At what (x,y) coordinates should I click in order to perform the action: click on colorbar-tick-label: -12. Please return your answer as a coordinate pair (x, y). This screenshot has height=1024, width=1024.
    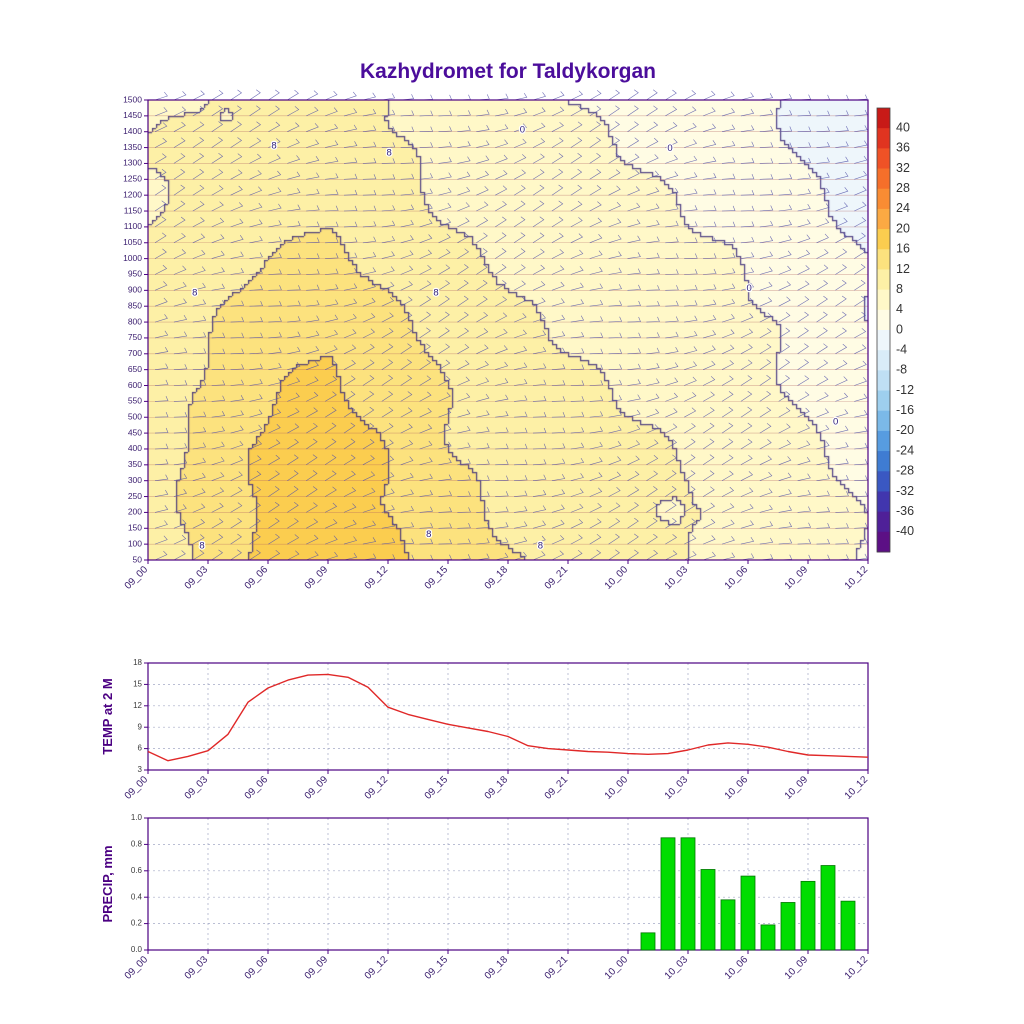
    Looking at the image, I should click on (905, 390).